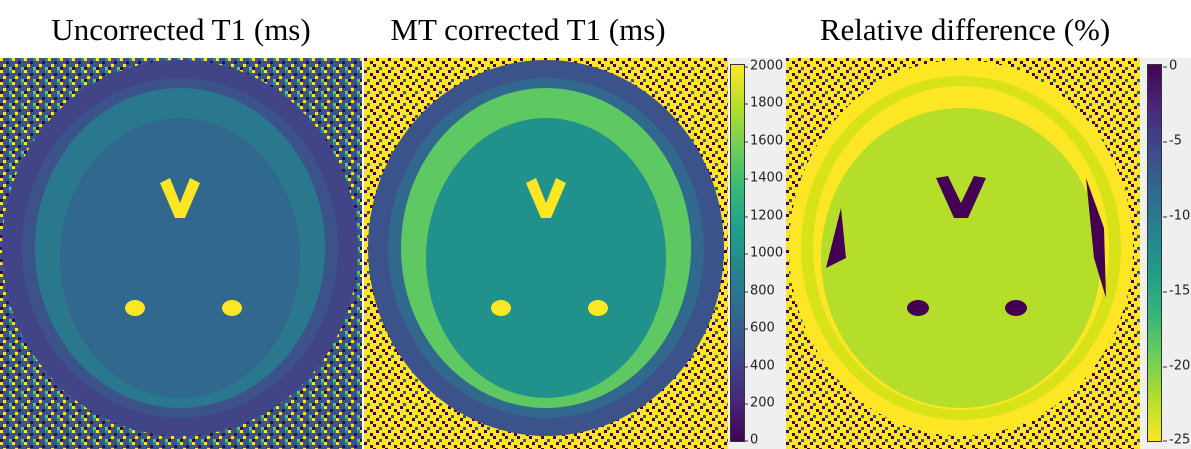 The width and height of the screenshot is (1191, 449). Describe the element at coordinates (737, 253) in the screenshot. I see `t1-colorbar` at that location.